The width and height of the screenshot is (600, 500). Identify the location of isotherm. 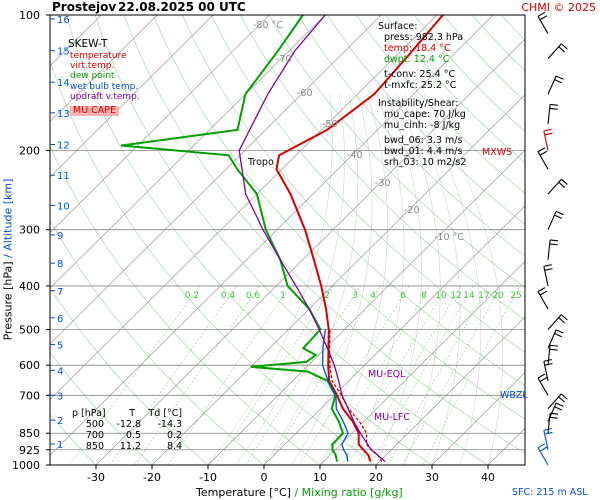
(104, 68).